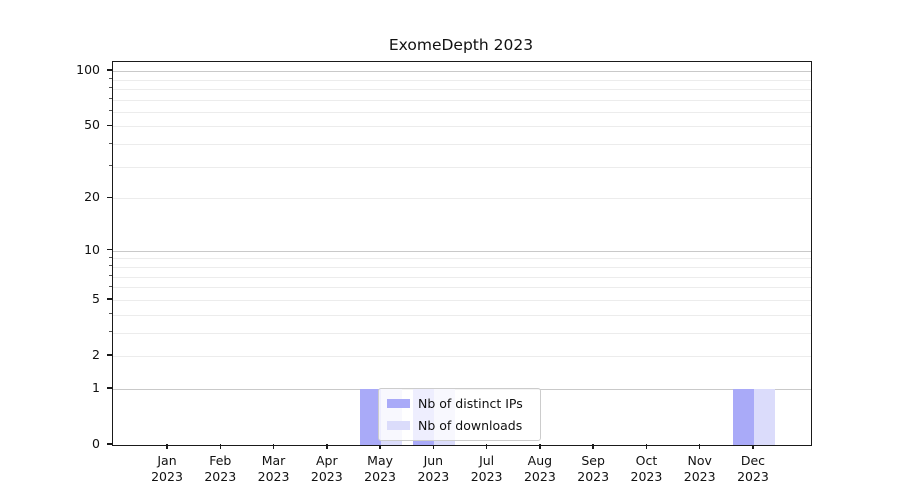 The height and width of the screenshot is (500, 900). Describe the element at coordinates (167, 468) in the screenshot. I see `x-tick-label-jan: Jan 2023` at that location.